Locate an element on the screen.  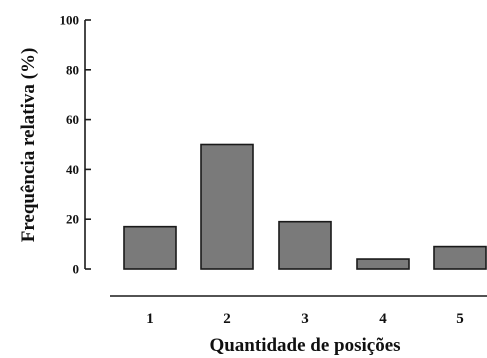
x-tick-label: 3 is located at coordinates (305, 319).